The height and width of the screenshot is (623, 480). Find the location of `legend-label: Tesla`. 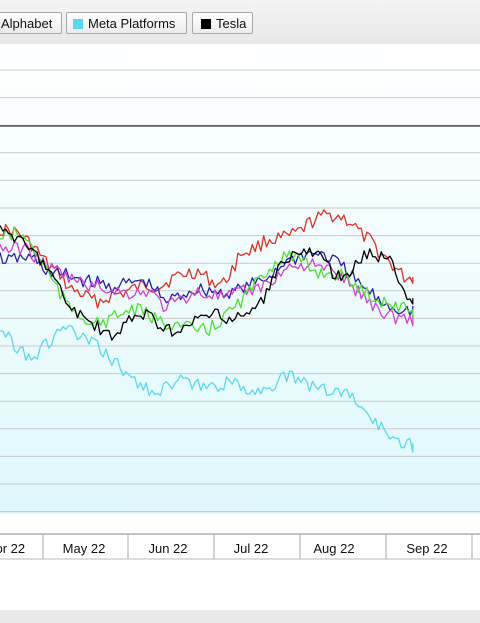

legend-label: Tesla is located at coordinates (231, 23).